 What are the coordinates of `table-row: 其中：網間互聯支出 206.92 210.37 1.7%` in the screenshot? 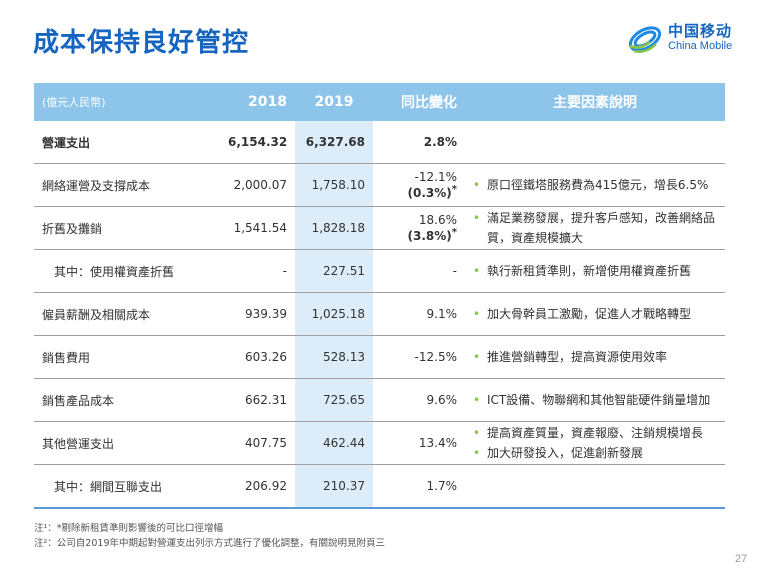 It's located at (379, 486).